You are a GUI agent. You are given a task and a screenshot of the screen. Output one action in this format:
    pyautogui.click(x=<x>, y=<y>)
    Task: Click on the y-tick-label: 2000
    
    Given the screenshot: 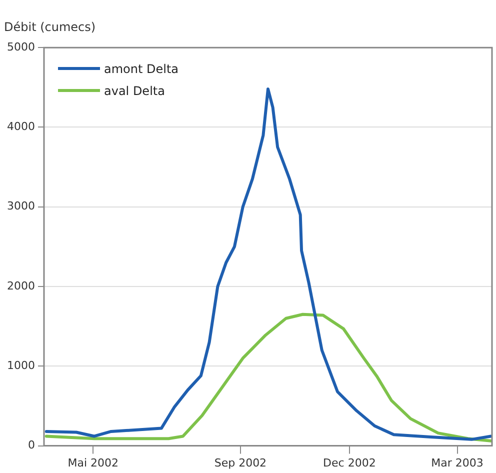 What is the action you would take?
    pyautogui.click(x=20, y=285)
    